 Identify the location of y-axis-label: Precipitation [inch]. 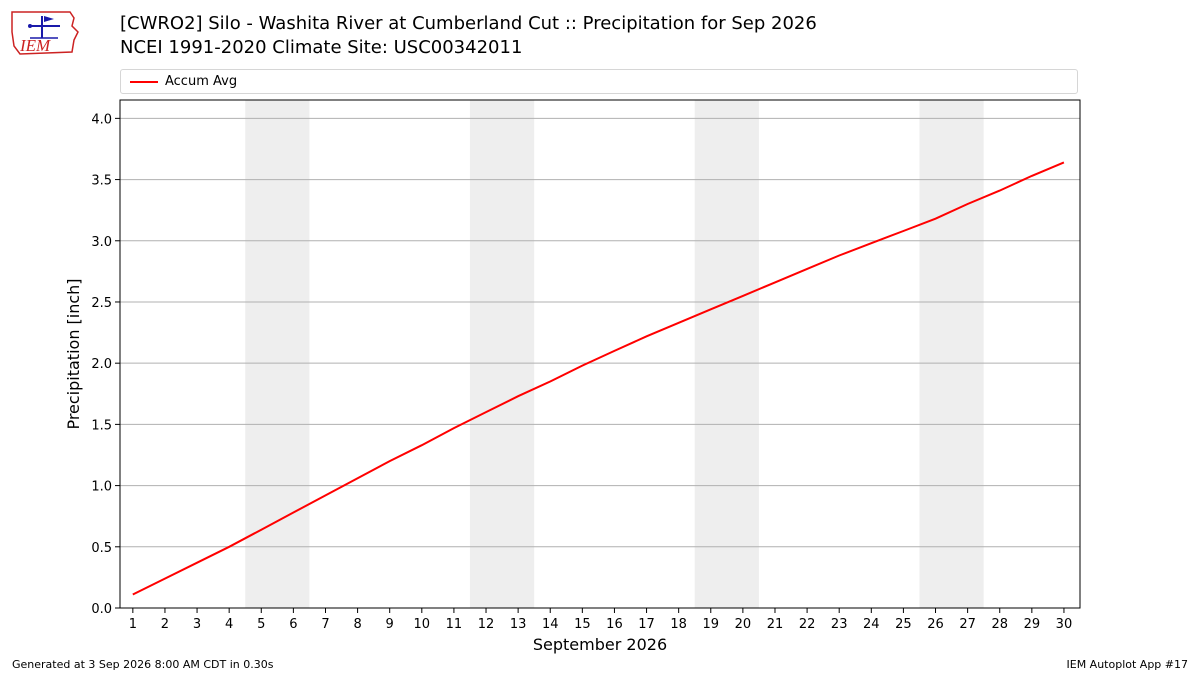
(73, 353).